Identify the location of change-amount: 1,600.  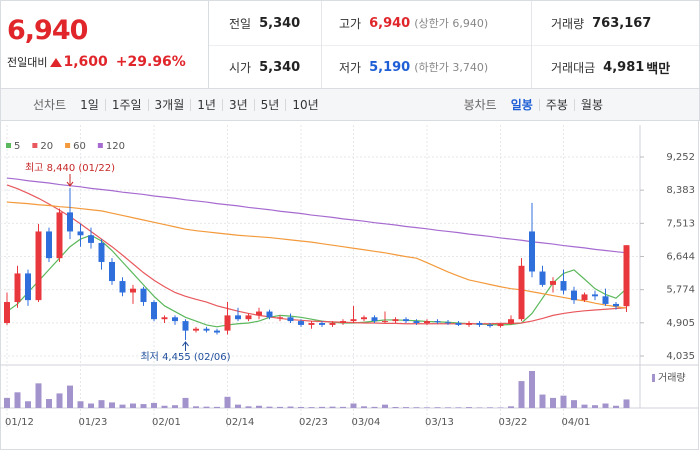
(85, 62).